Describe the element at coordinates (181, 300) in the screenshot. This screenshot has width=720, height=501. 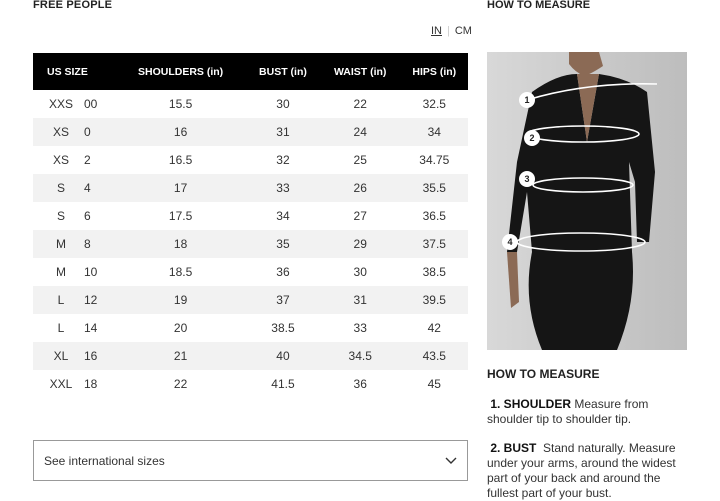
I see `measurement-cell: 19` at that location.